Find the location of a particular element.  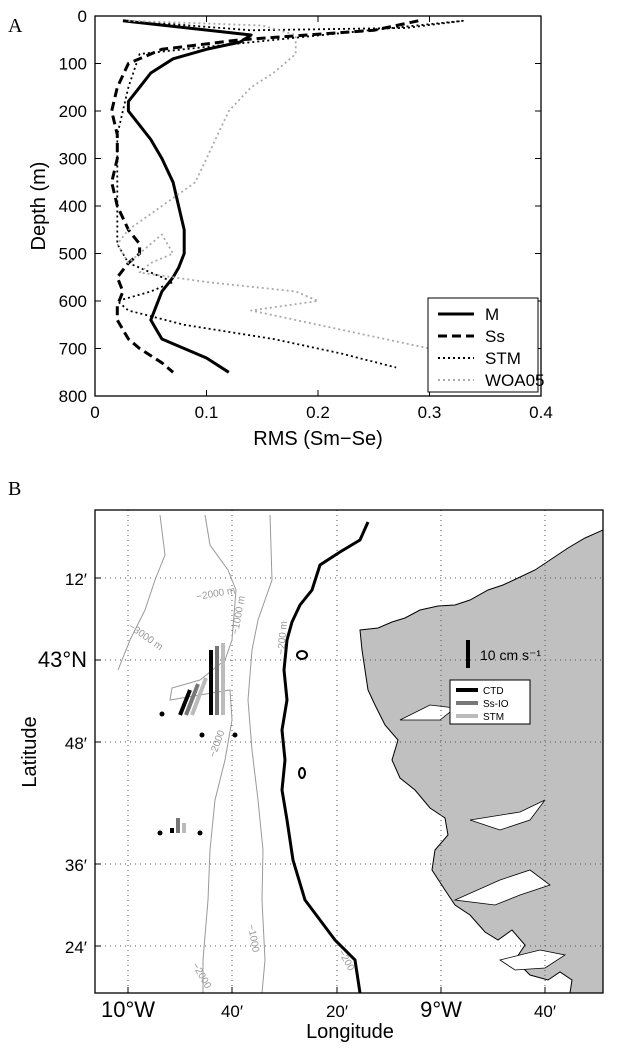

vector-ssio-a is located at coordinates (192, 699).